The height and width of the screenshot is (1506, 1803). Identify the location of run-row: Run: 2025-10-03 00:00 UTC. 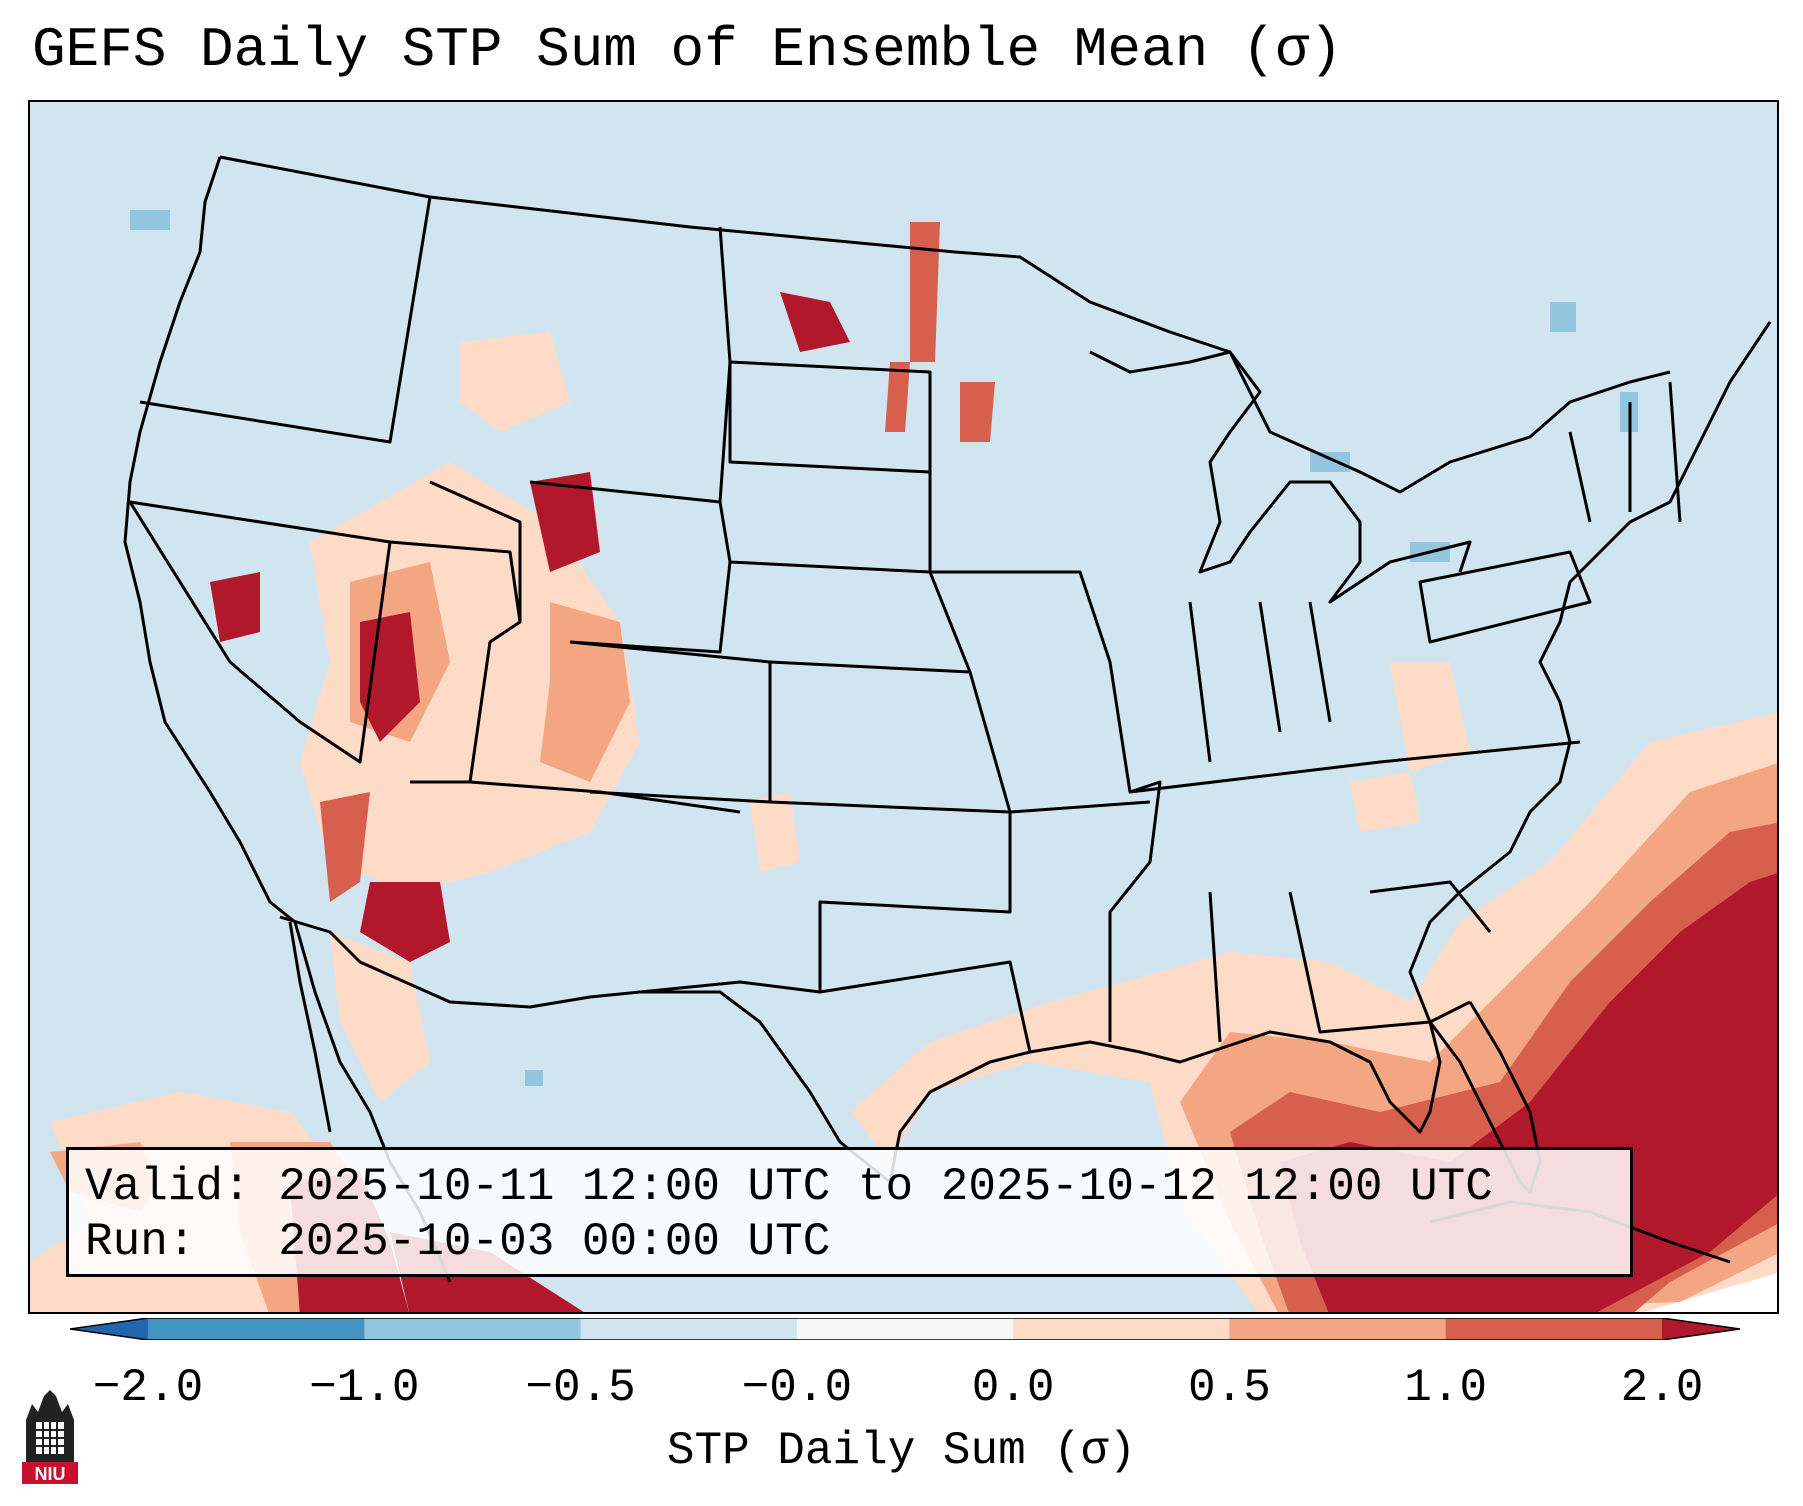
(849, 1242).